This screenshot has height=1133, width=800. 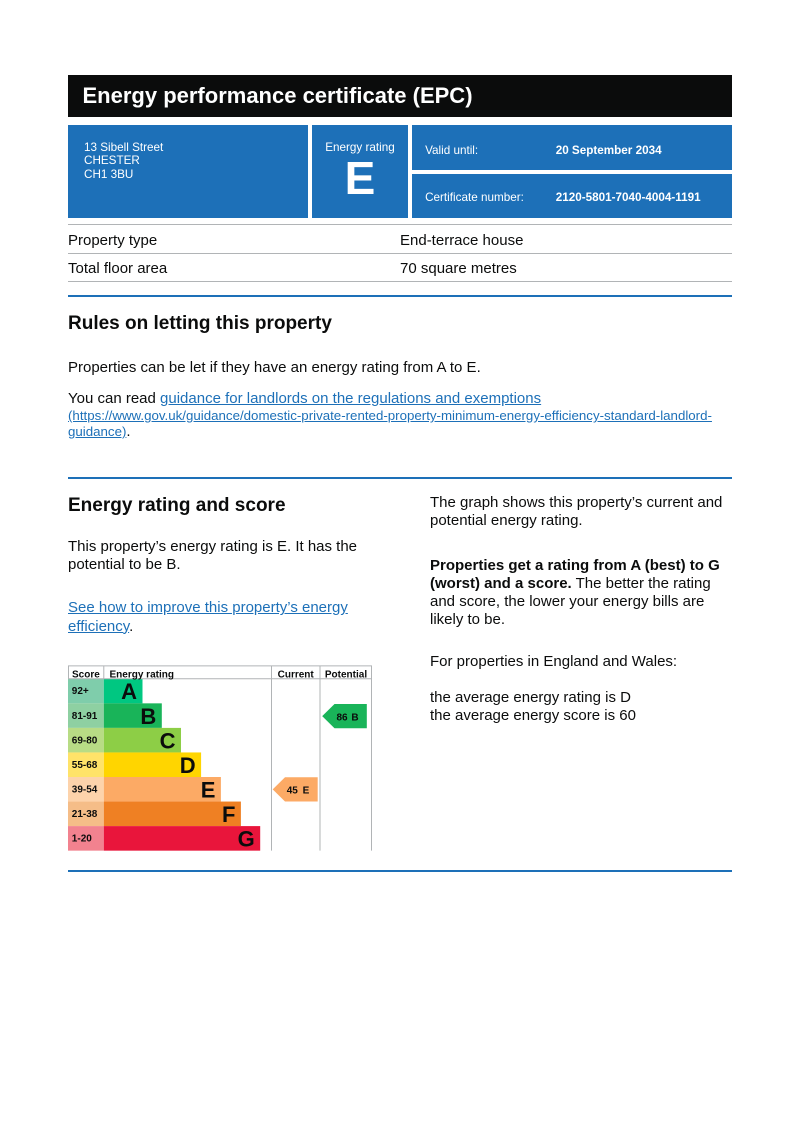 I want to click on svg-text: D, so click(x=188, y=765).